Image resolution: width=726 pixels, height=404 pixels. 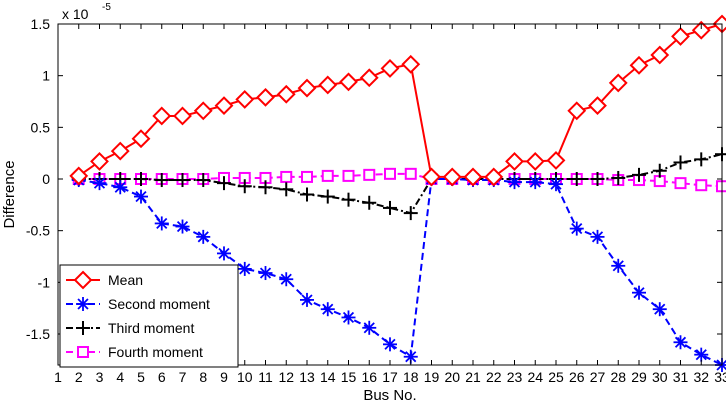 What do you see at coordinates (151, 328) in the screenshot?
I see `legend-label-third-moment: Third moment` at bounding box center [151, 328].